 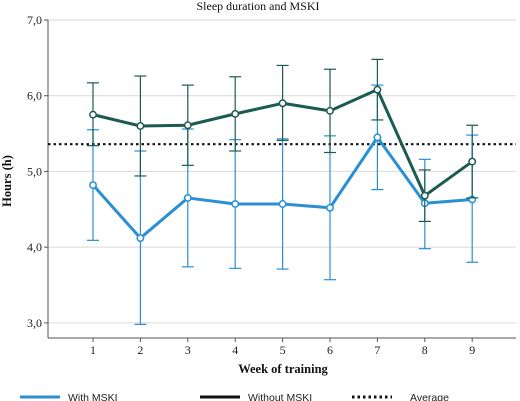 I want to click on y-tick-label: 7,0, so click(x=34, y=20).